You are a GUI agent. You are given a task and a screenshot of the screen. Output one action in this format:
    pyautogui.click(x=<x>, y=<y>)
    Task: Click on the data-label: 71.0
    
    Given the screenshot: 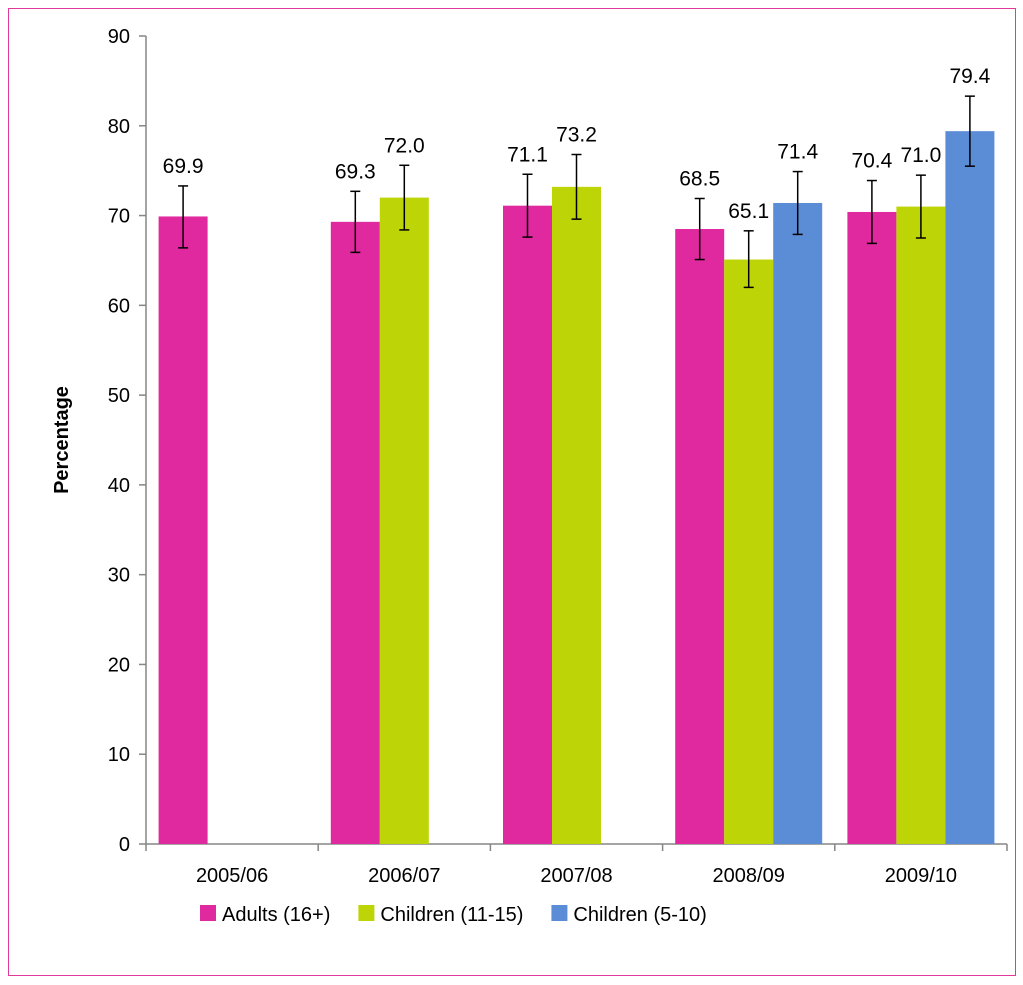 What is the action you would take?
    pyautogui.click(x=920, y=155)
    